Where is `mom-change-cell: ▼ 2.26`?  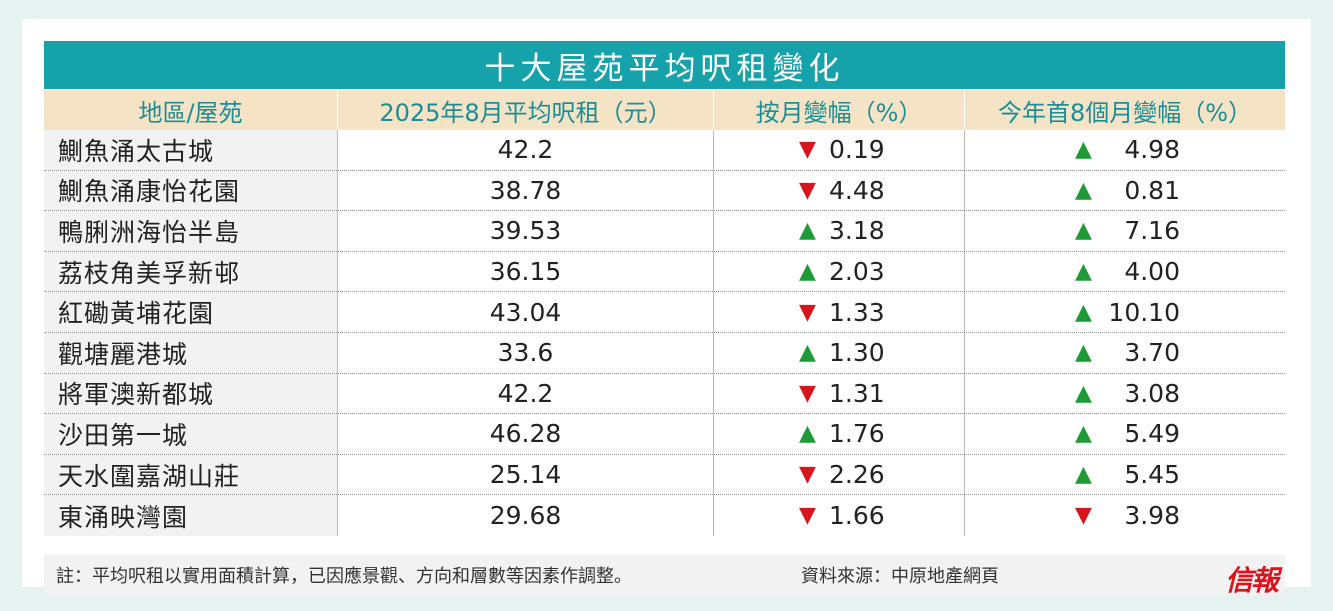
mom-change-cell: ▼ 2.26 is located at coordinates (838, 474).